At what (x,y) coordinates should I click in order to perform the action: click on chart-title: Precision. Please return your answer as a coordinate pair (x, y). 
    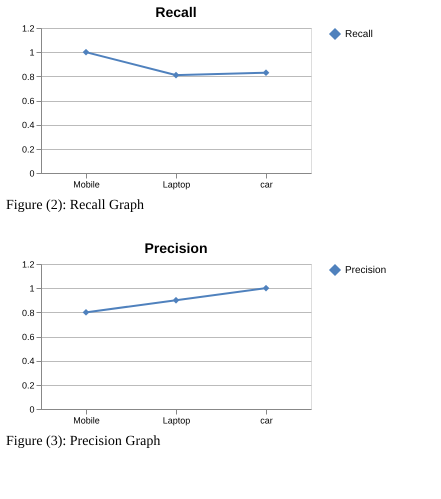
    Looking at the image, I should click on (176, 248).